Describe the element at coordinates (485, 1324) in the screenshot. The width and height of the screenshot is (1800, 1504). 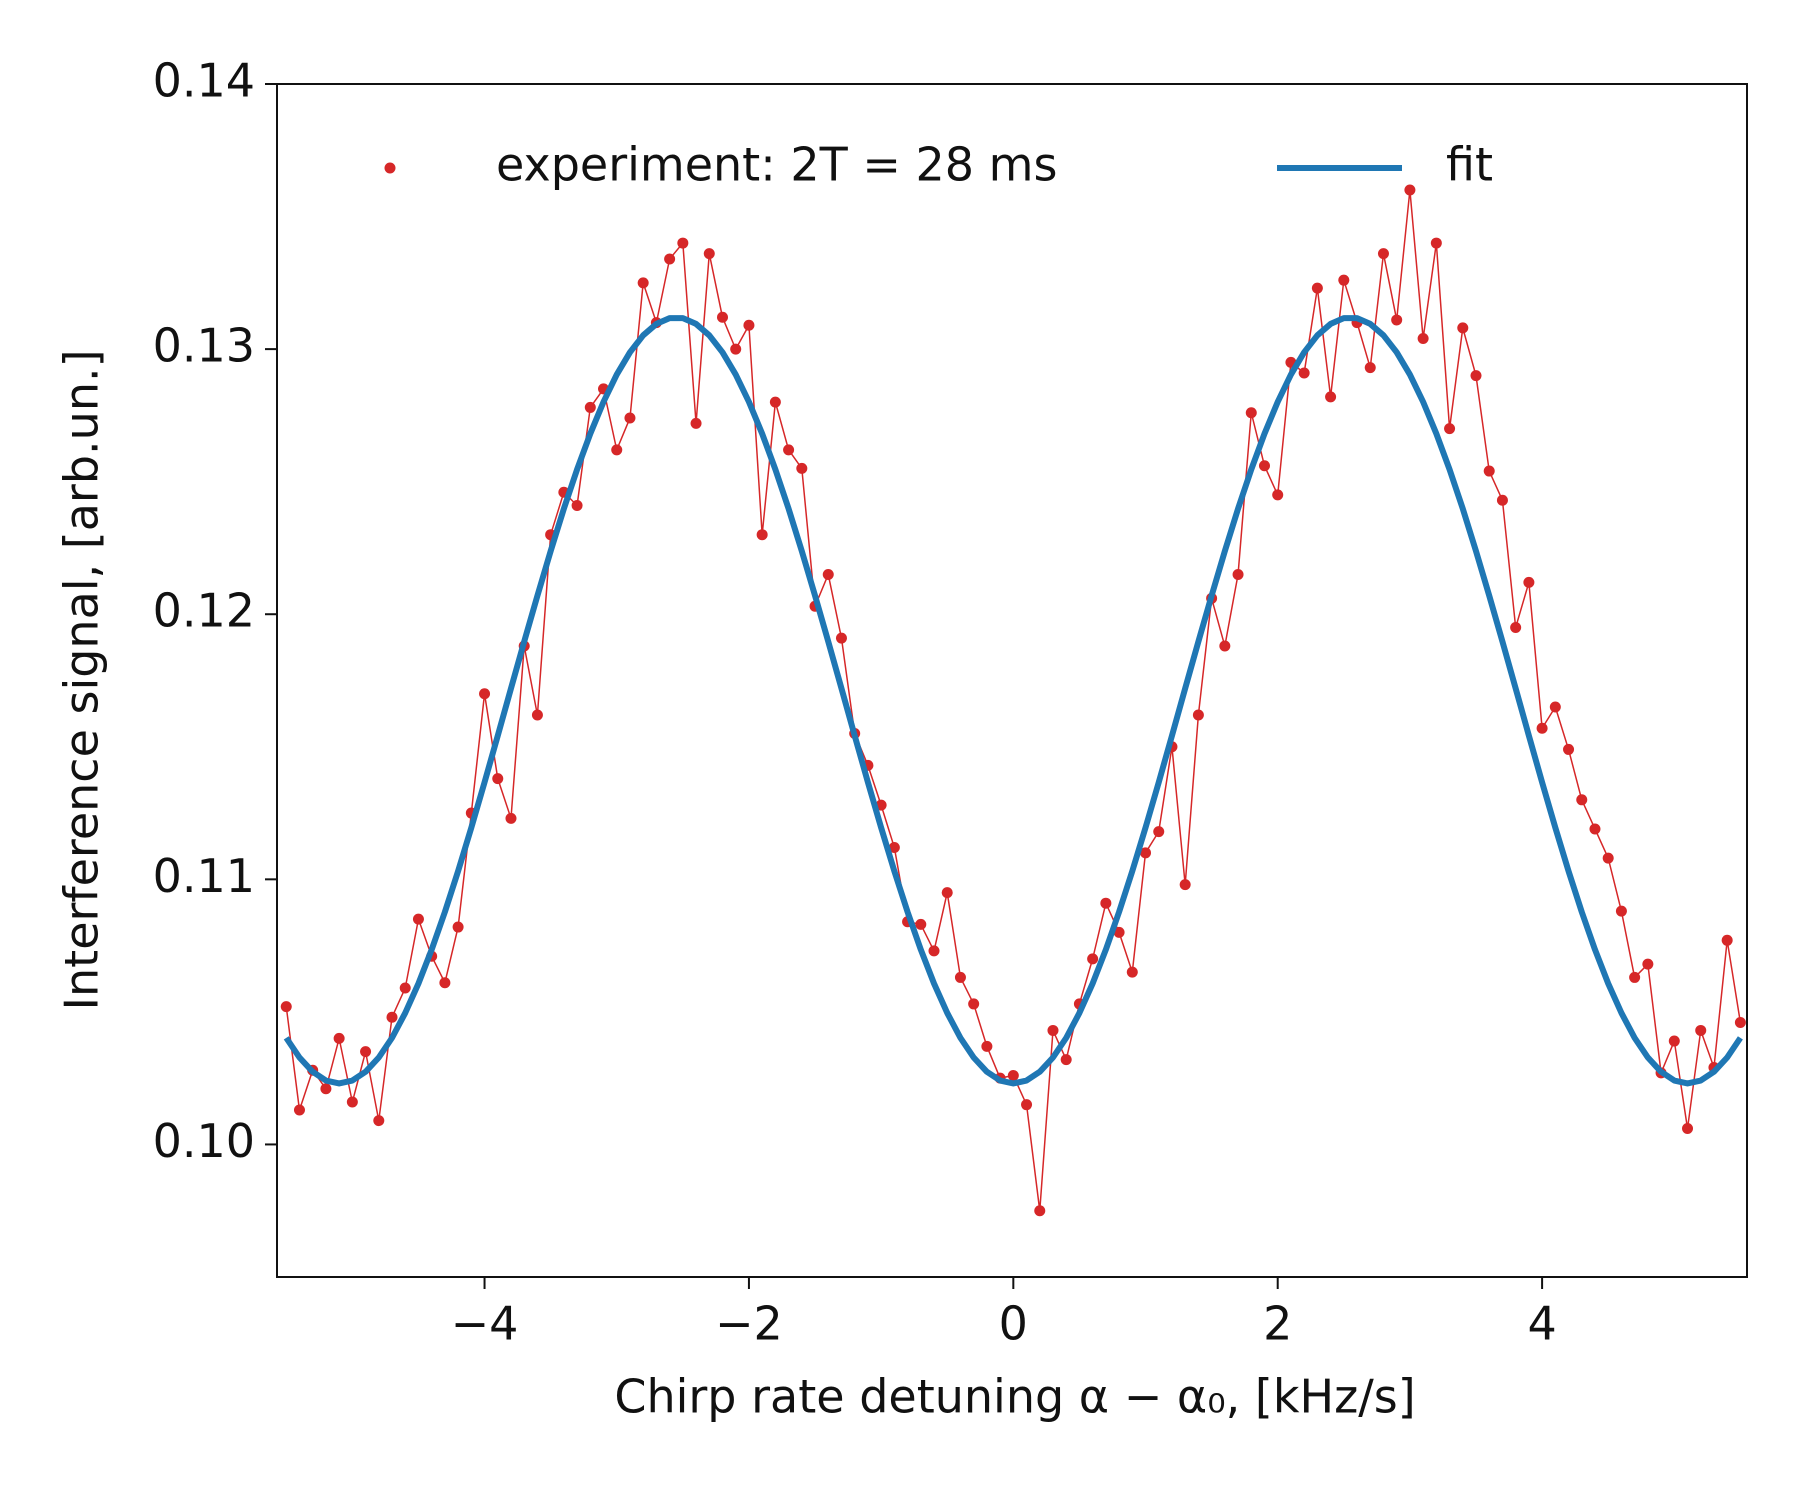
I see `x-tick-label: −4` at that location.